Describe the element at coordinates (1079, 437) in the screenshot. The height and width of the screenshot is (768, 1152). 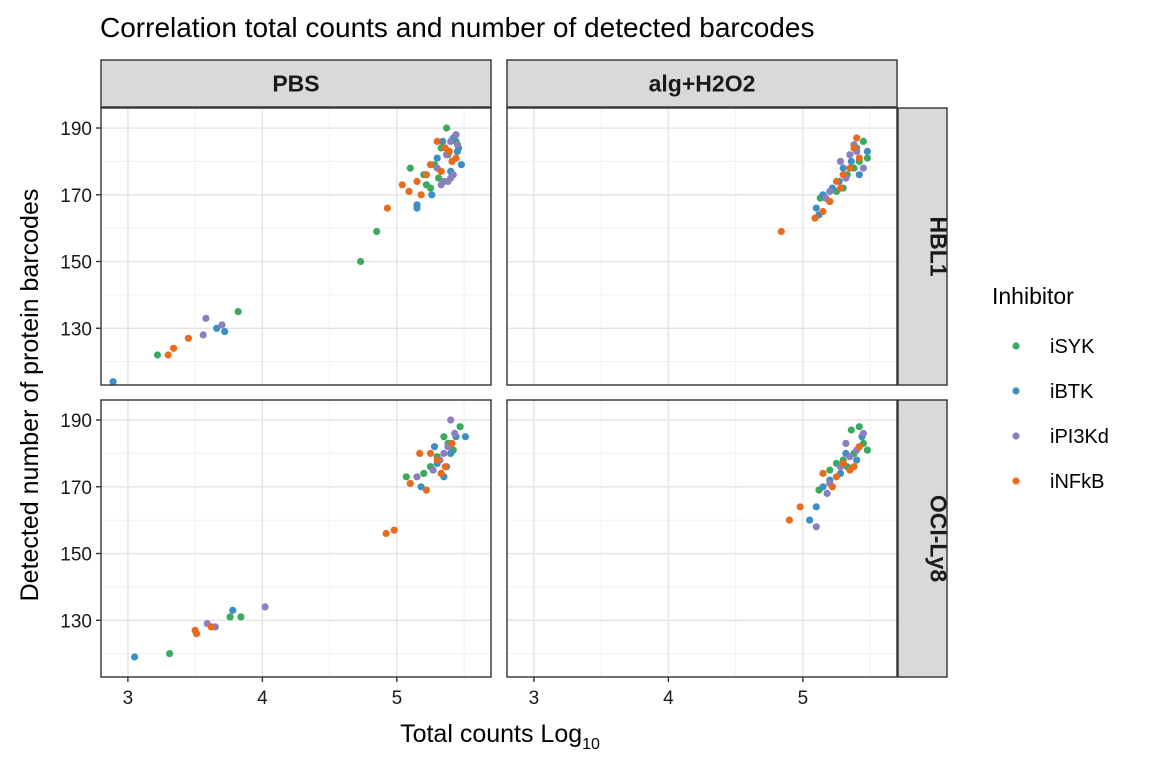
I see `legend-label-iPI3Kd: iPI3Kd` at that location.